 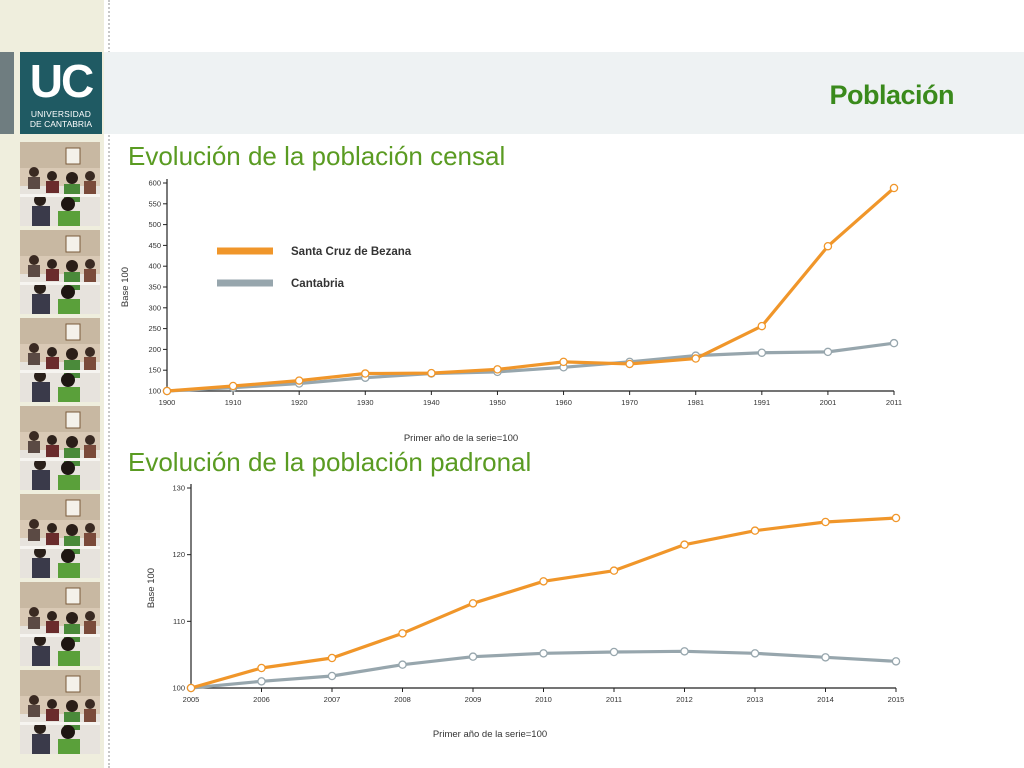 What do you see at coordinates (61, 114) in the screenshot?
I see `logo-line-1: UNIVERSIDAD` at bounding box center [61, 114].